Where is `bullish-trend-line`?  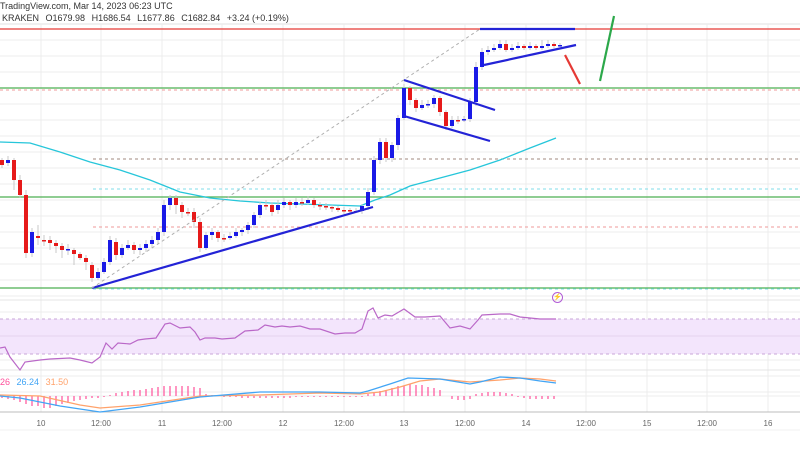
bullish-trend-line is located at coordinates (232, 247).